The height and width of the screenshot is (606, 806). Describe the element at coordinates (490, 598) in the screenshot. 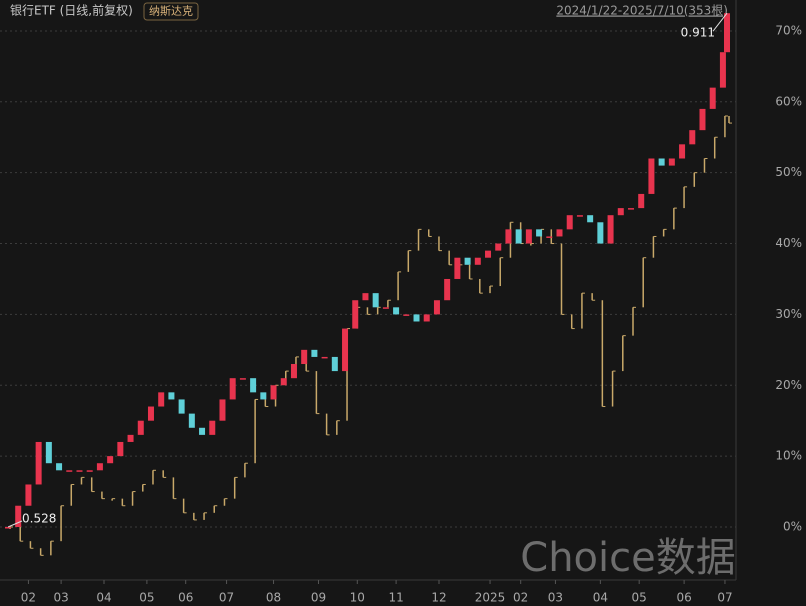

I see `x-tick-label: 2025` at that location.